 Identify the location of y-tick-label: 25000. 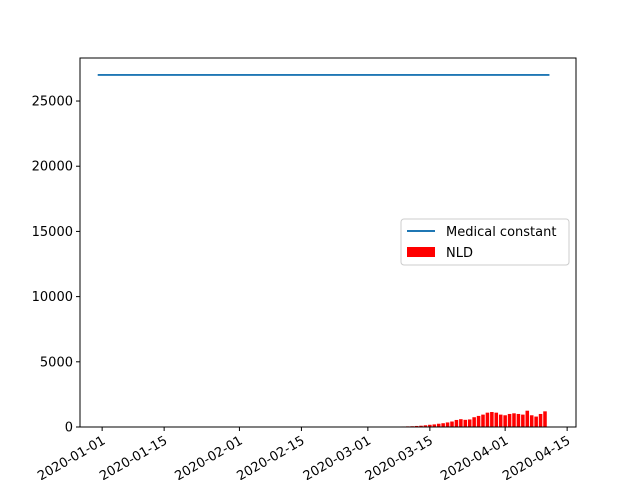
(52, 102).